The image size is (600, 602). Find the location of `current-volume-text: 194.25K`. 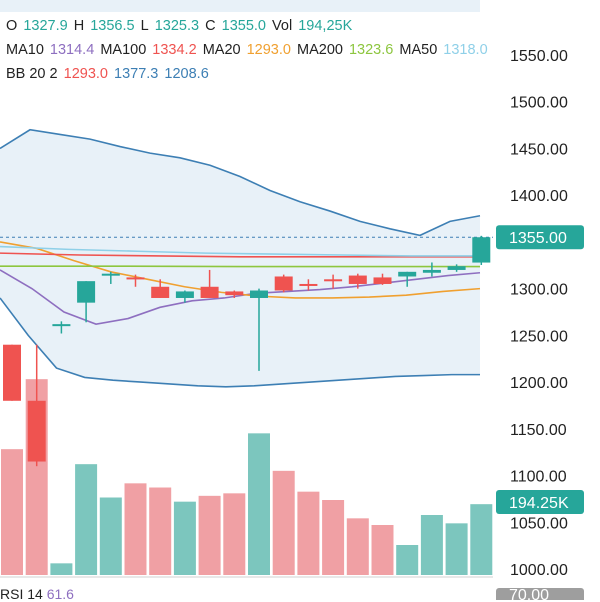

current-volume-text: 194.25K is located at coordinates (539, 503).